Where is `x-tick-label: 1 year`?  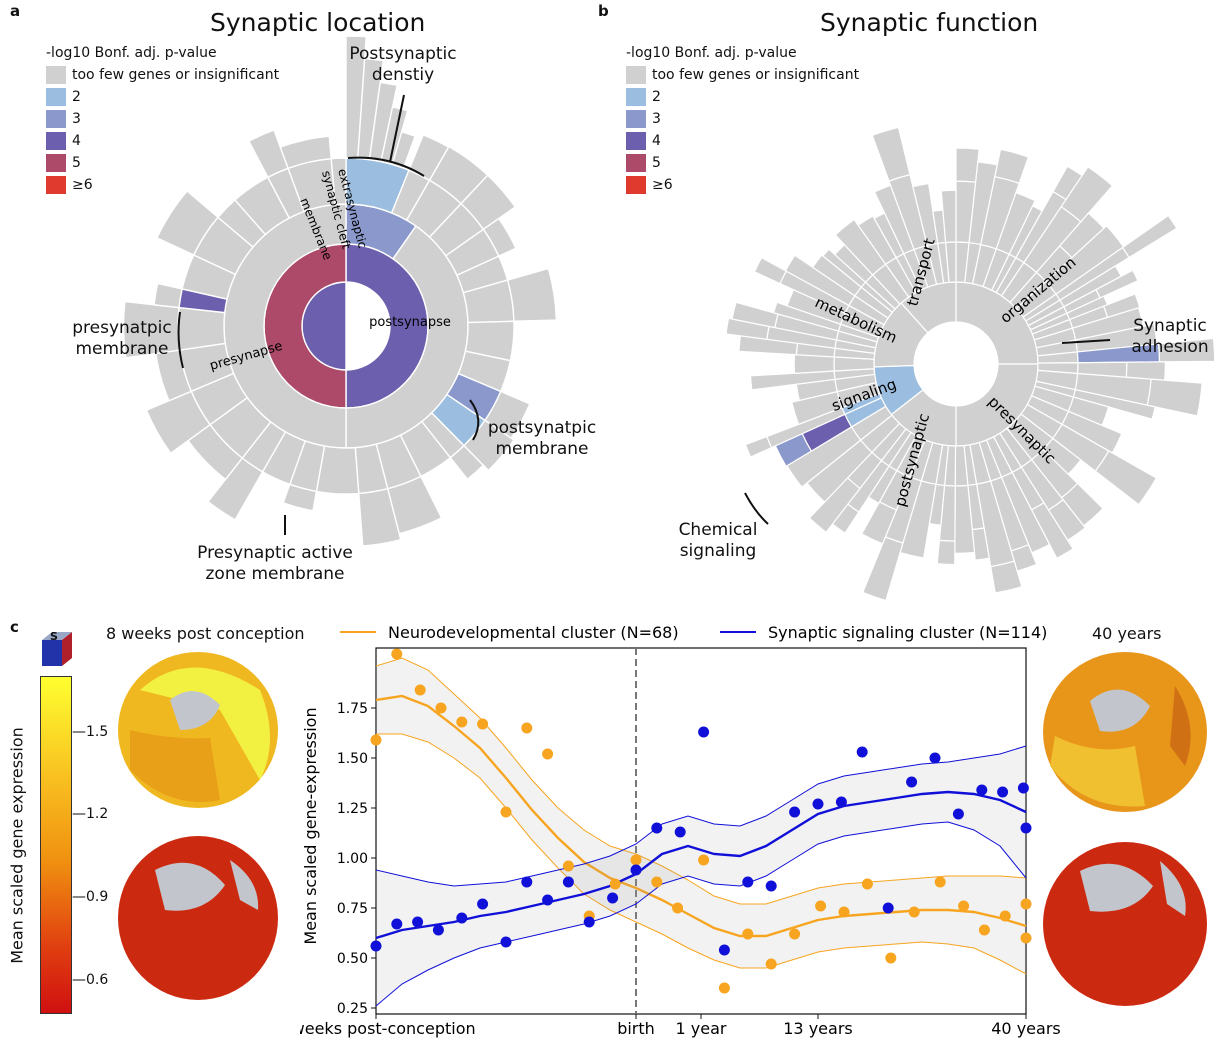
x-tick-label: 1 year is located at coordinates (701, 1028).